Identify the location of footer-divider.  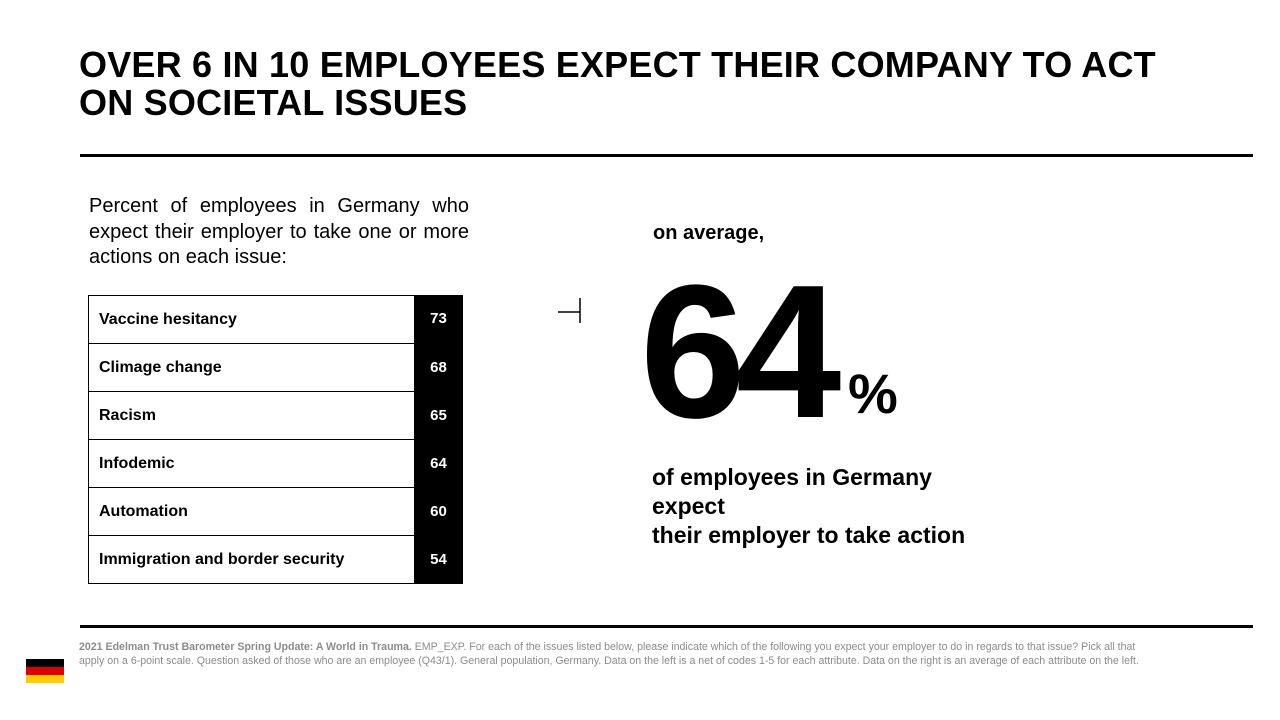
(666, 626).